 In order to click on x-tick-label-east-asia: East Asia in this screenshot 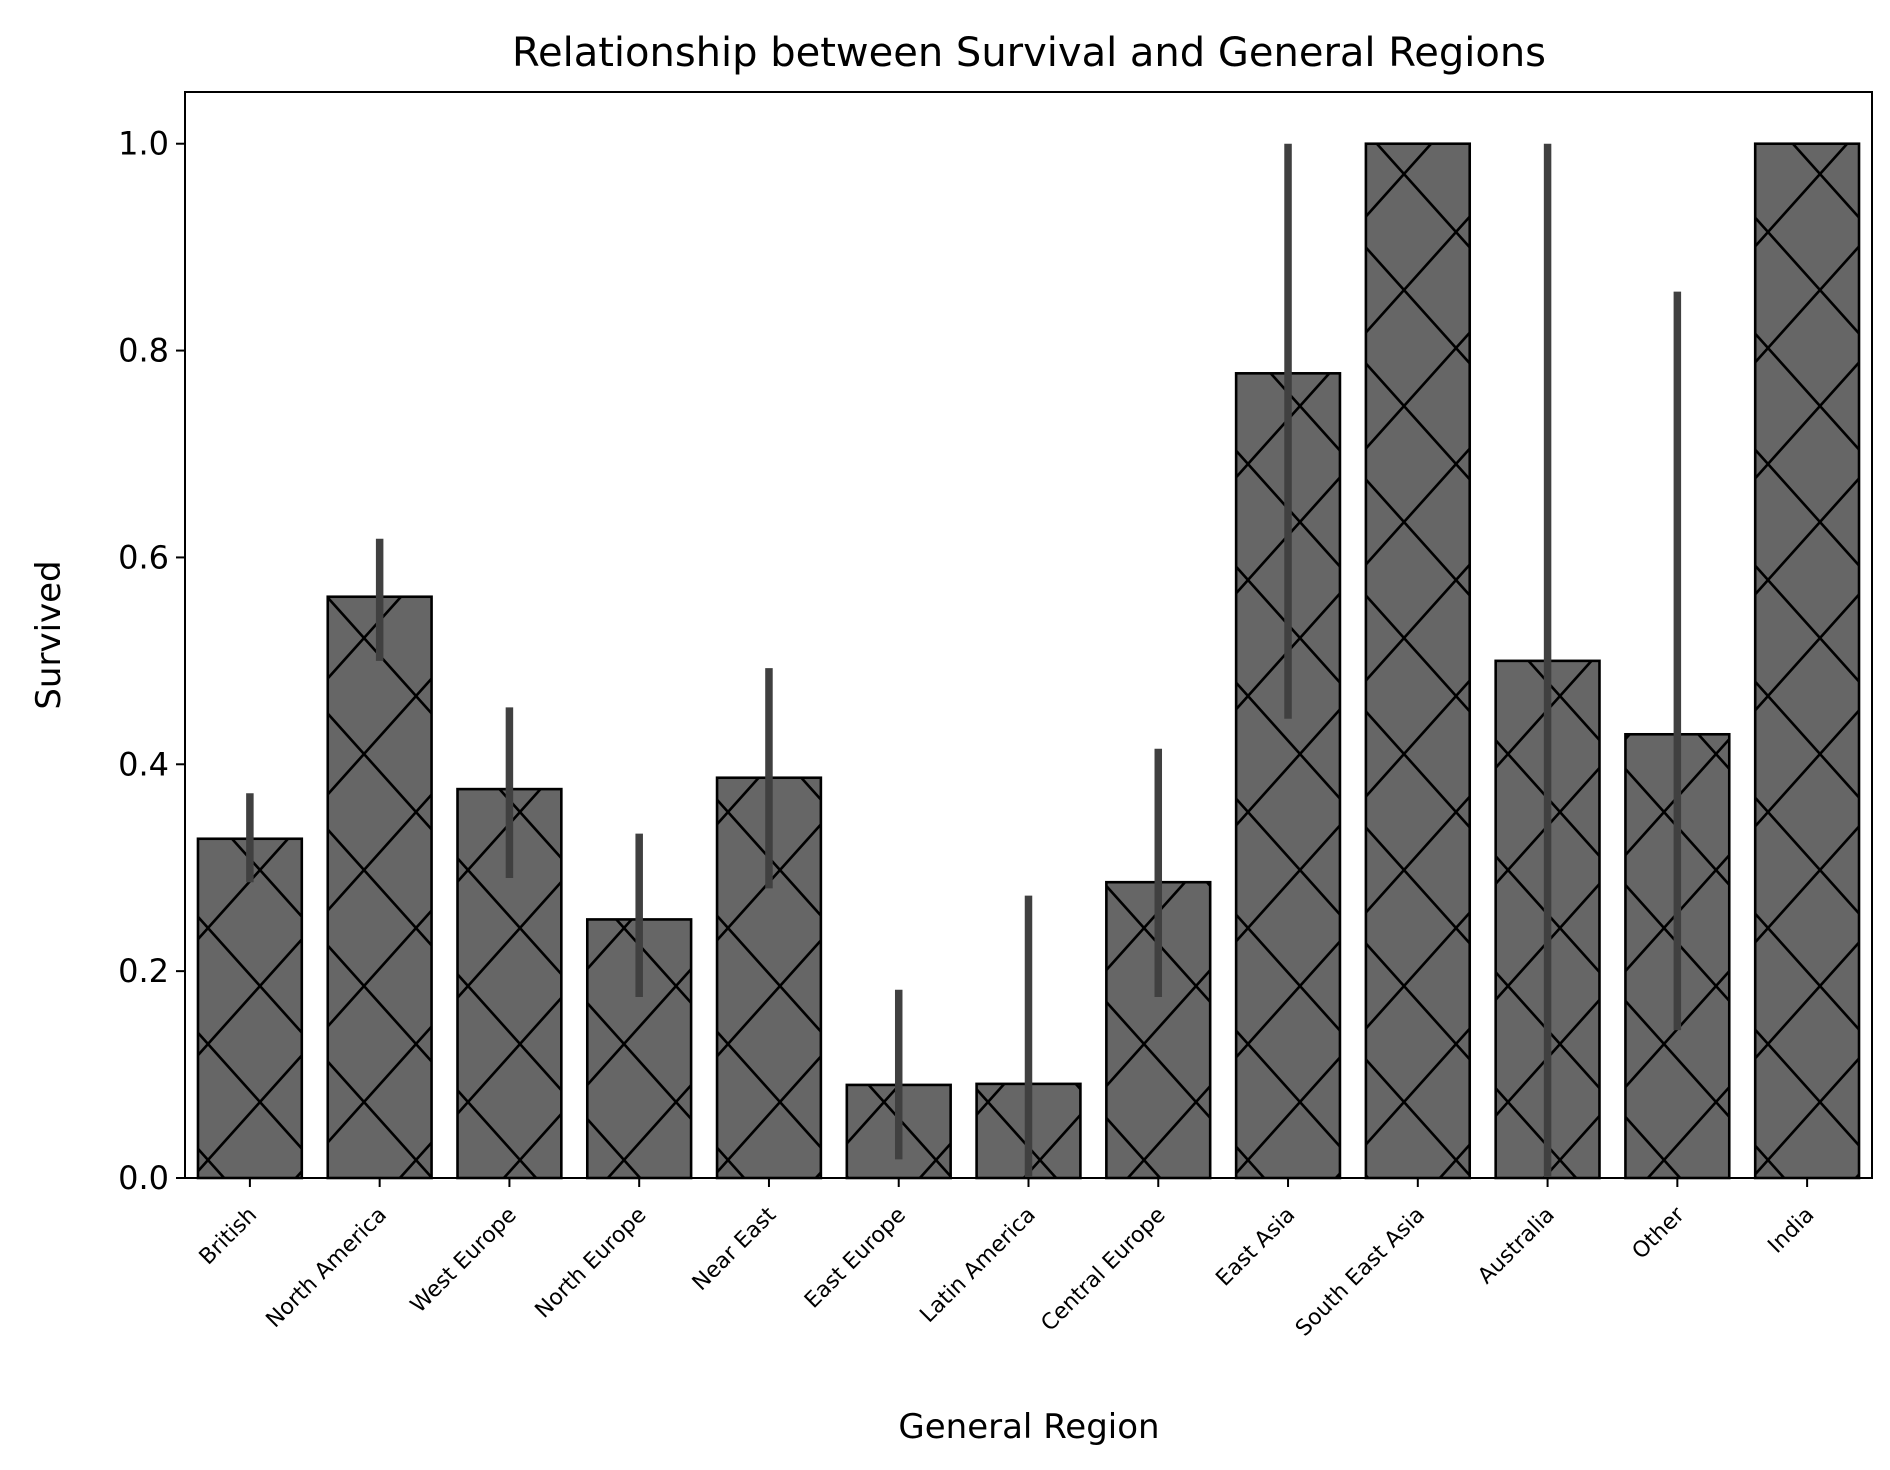, I will do `click(1255, 1247)`.